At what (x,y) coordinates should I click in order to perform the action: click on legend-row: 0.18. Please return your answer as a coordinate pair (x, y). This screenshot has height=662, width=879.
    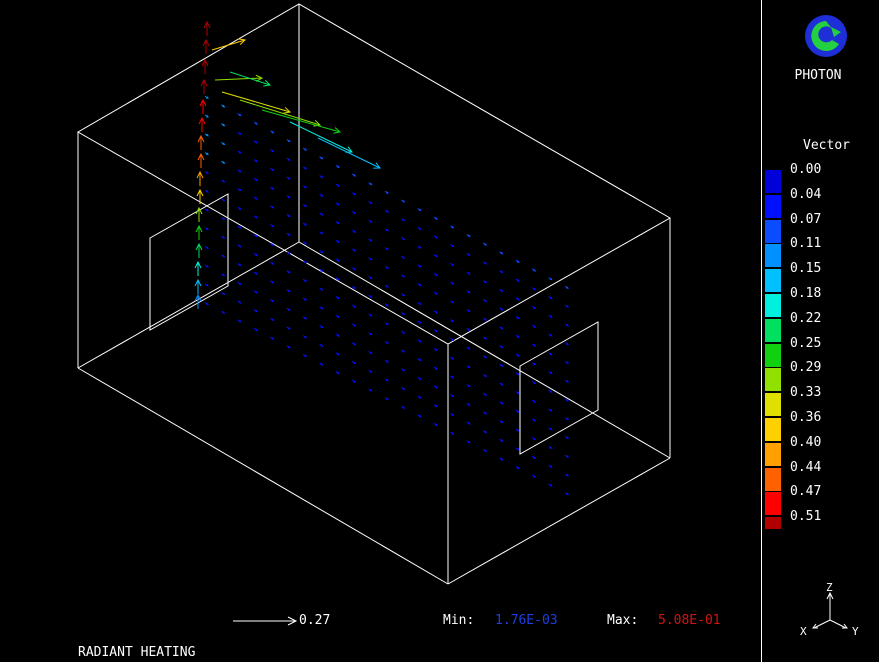
    Looking at the image, I should click on (819, 301).